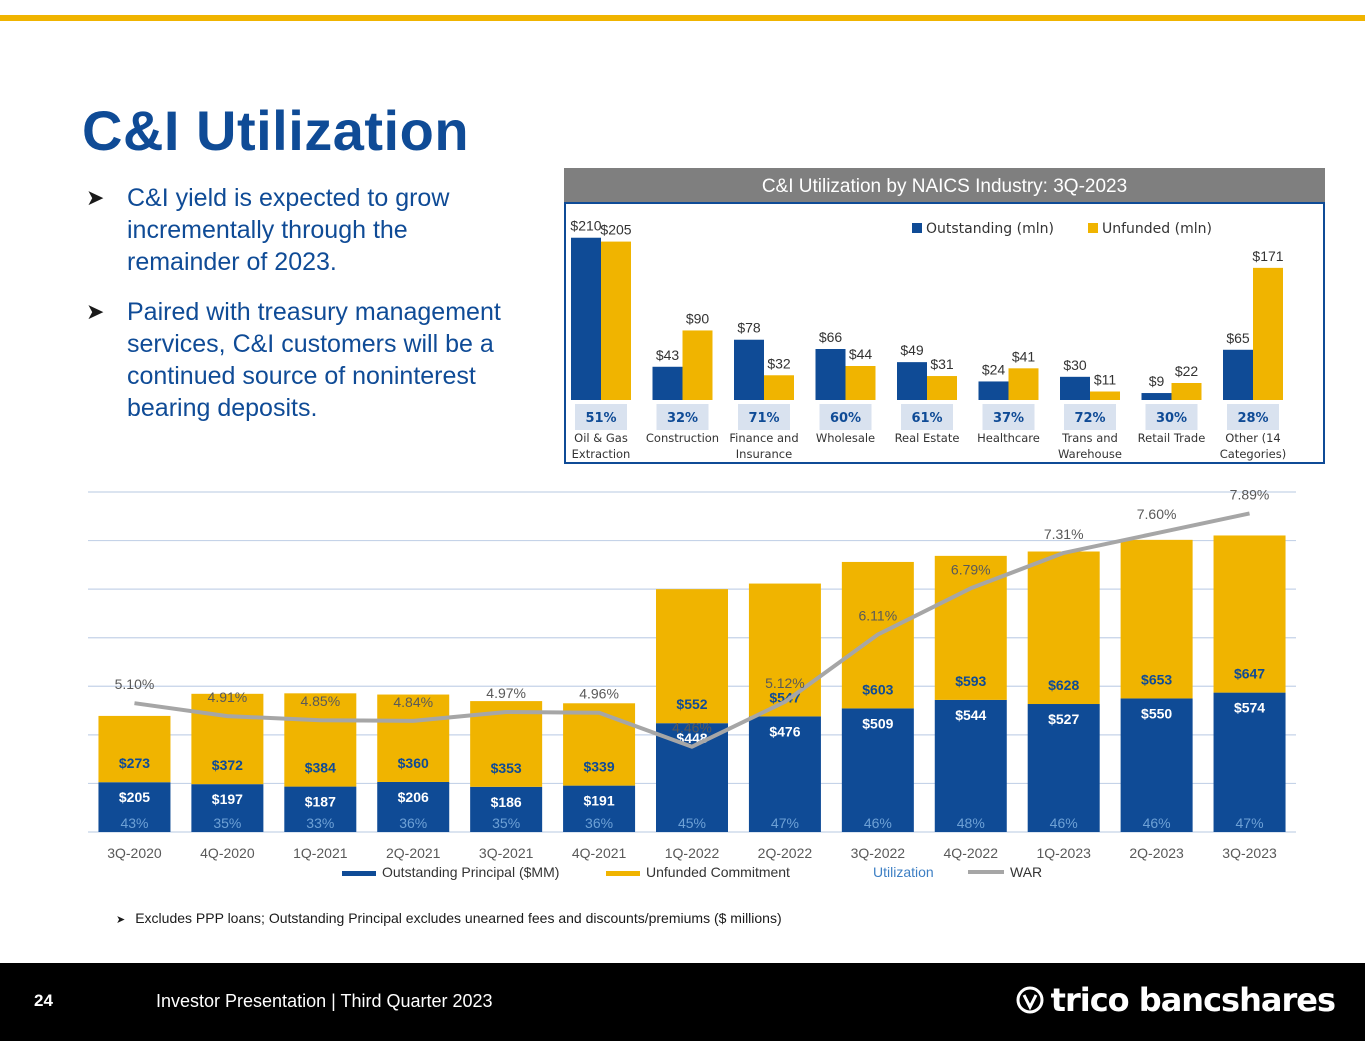  I want to click on unfunded-label: $647, so click(1249, 674).